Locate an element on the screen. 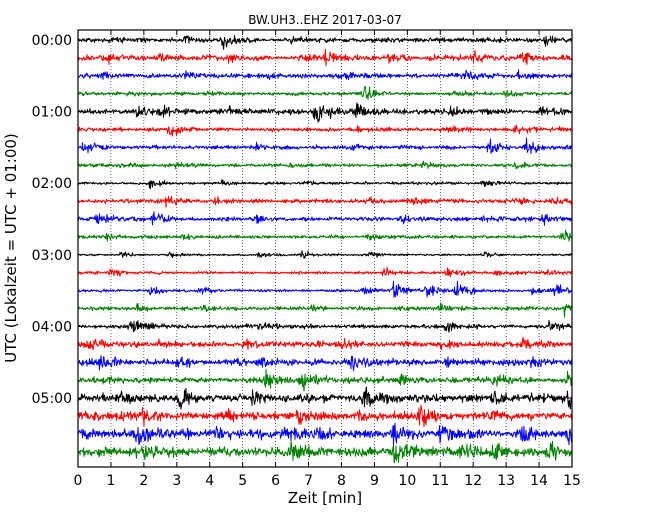  x-tick-label: 6 is located at coordinates (275, 481).